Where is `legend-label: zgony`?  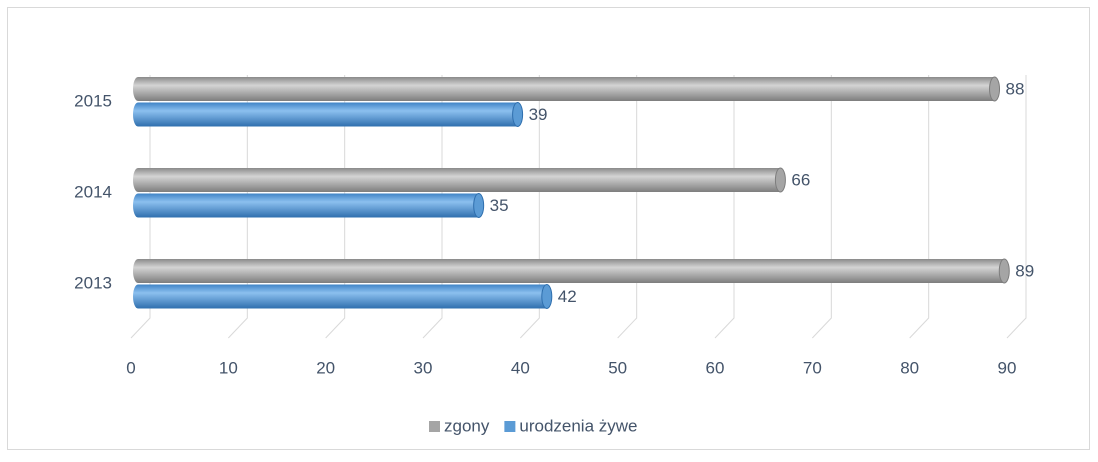 legend-label: zgony is located at coordinates (467, 425).